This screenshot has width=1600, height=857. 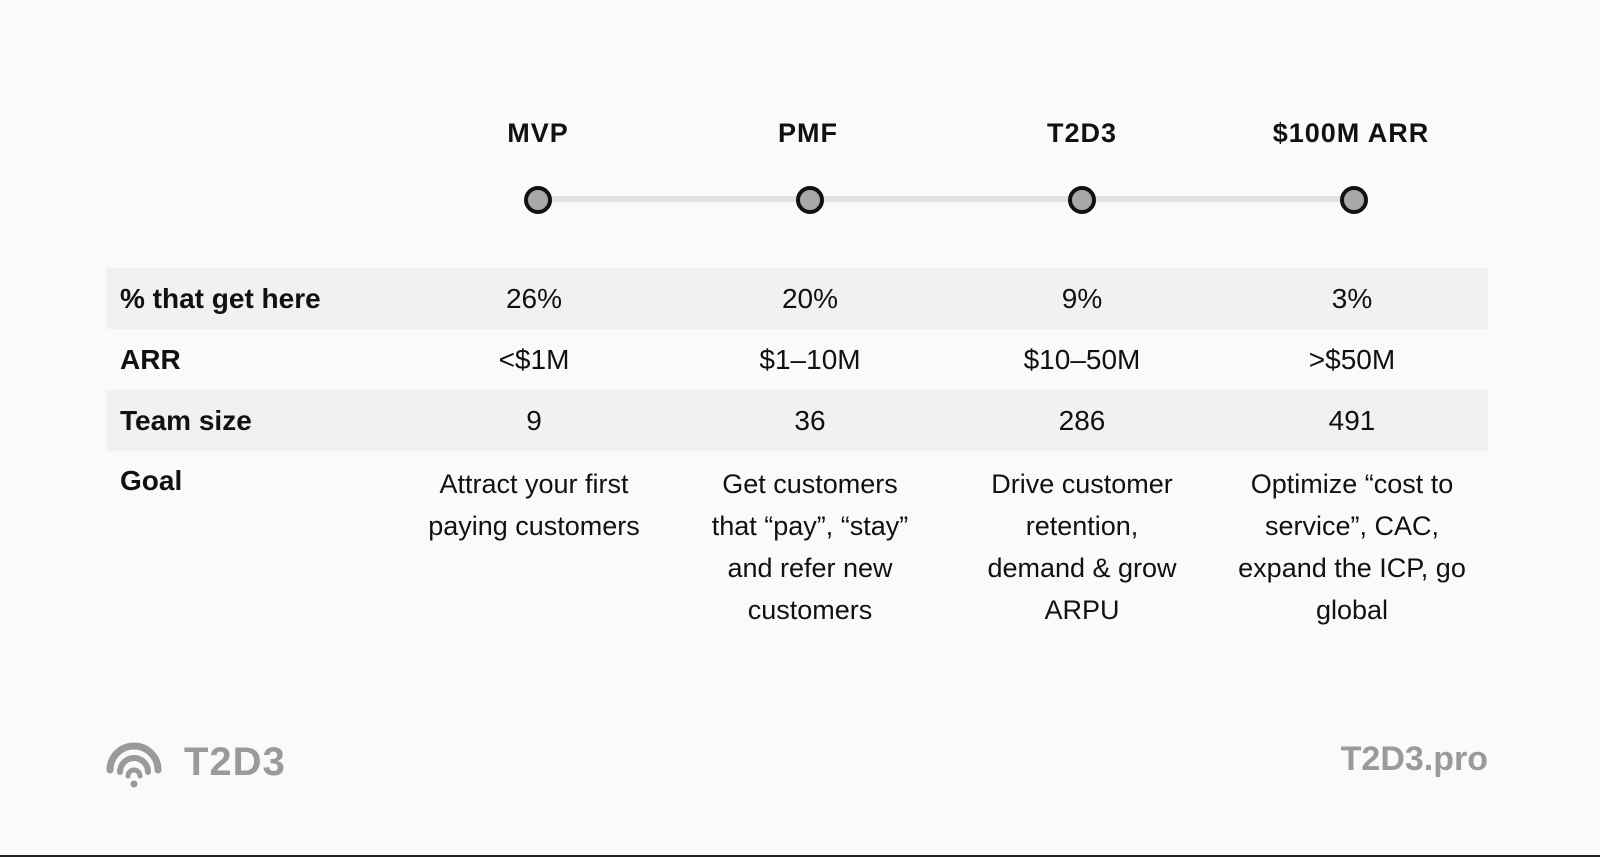 I want to click on cell-arr-pmf: $1–10M, so click(x=810, y=359).